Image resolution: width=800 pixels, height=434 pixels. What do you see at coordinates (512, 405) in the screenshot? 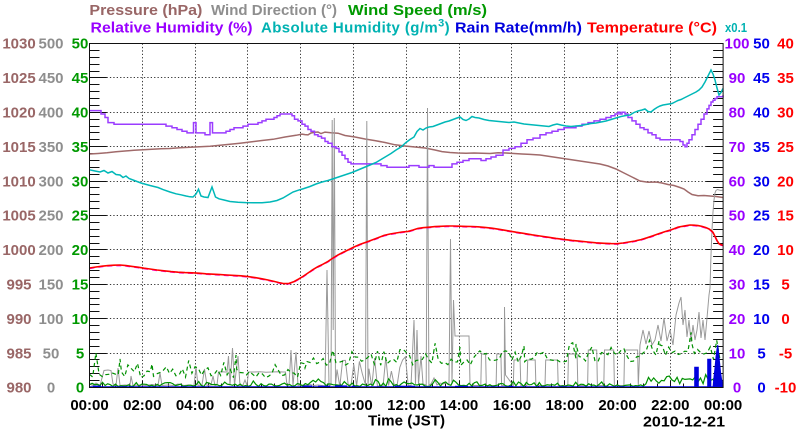
I see `svg-text: 16:00` at bounding box center [512, 405].